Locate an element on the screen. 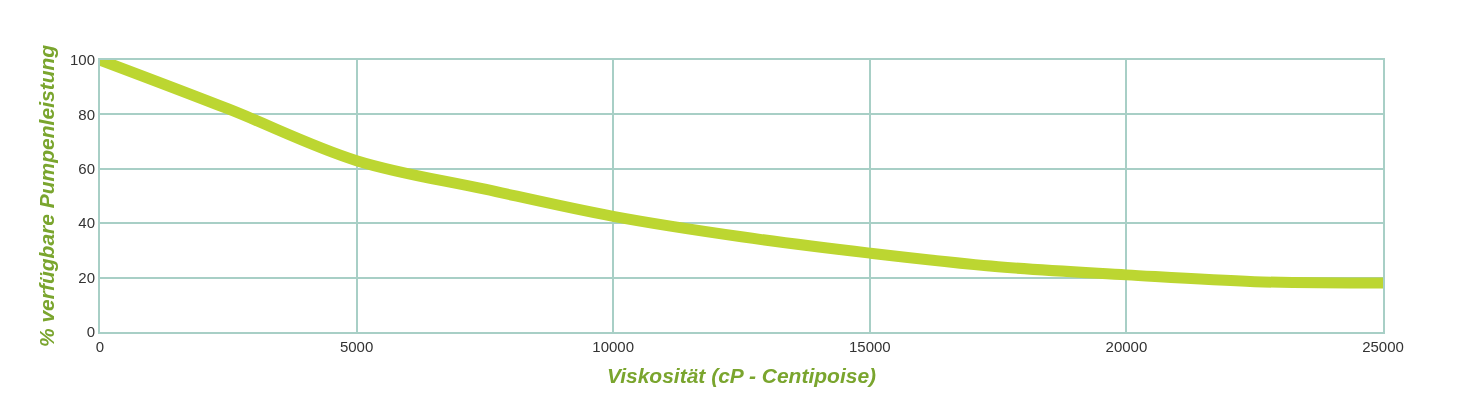 This screenshot has height=412, width=1458. y-axis-title: % verfügbare Pumpenleistung is located at coordinates (46, 196).